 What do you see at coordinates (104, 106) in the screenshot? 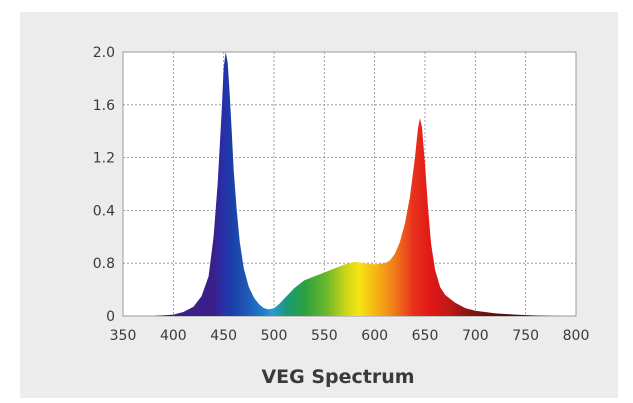
I see `y-tick-label: 1.6` at bounding box center [104, 106].